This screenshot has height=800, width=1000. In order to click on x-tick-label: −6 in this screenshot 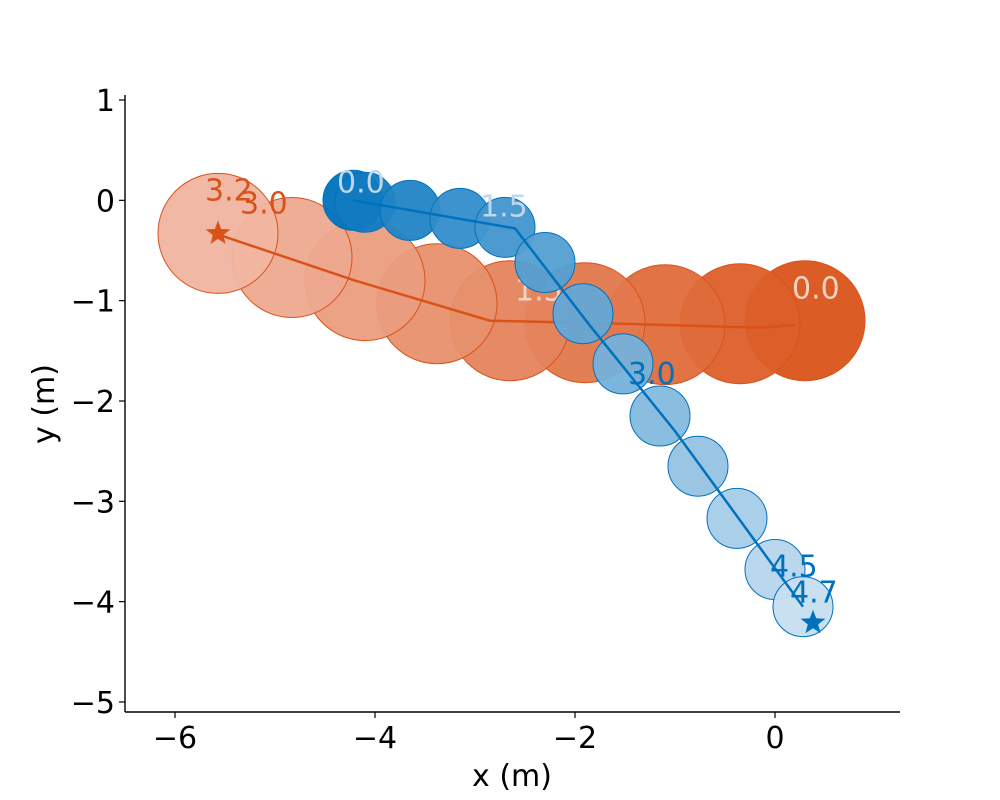, I will do `click(175, 738)`.